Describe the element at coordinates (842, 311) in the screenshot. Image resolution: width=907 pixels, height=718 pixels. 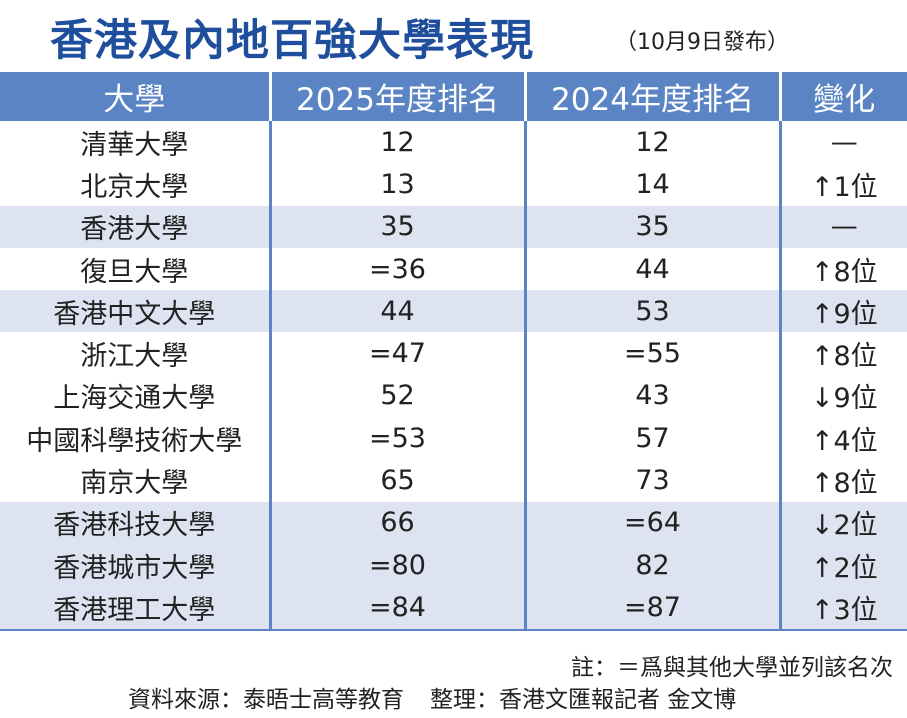
I see `change-cell: ↑9位` at that location.